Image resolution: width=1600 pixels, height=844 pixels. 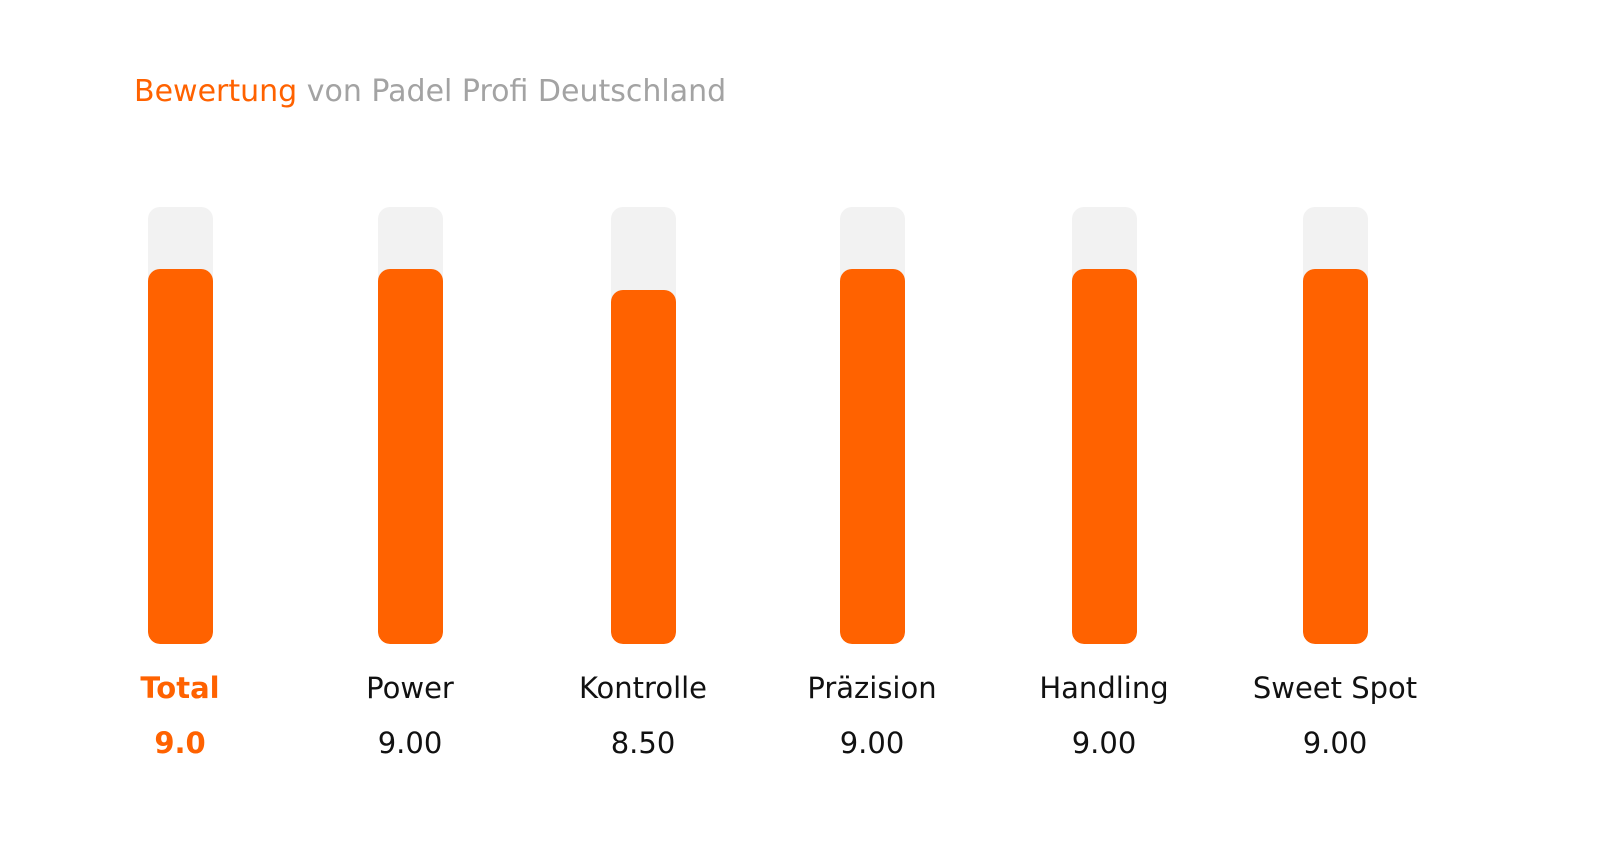 I want to click on bar-category-label: Präzision, so click(x=872, y=688).